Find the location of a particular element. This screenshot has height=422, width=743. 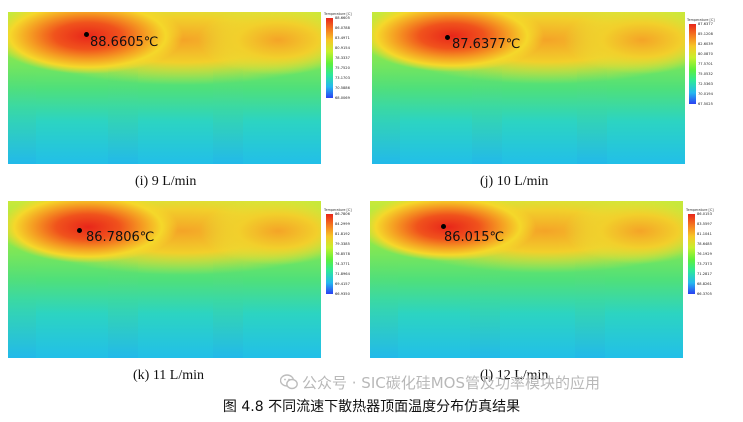

figure-caption: 图 4.8 不同流速下散热器顶面温度分布仿真结果 is located at coordinates (371, 407).